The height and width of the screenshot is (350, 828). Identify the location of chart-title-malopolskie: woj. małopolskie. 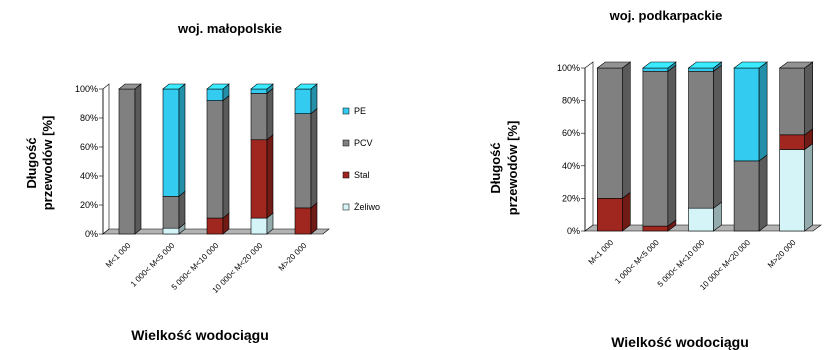
(229, 28).